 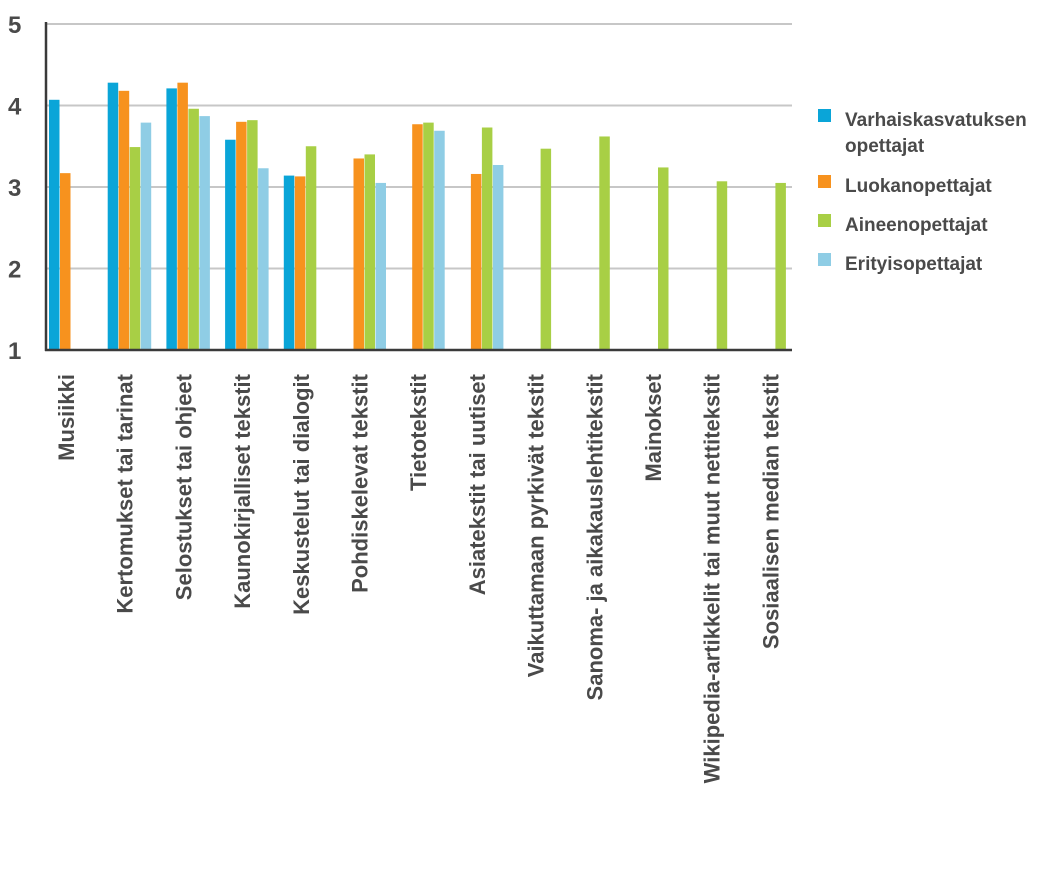 I want to click on y-tick-label: 2, so click(x=14, y=270).